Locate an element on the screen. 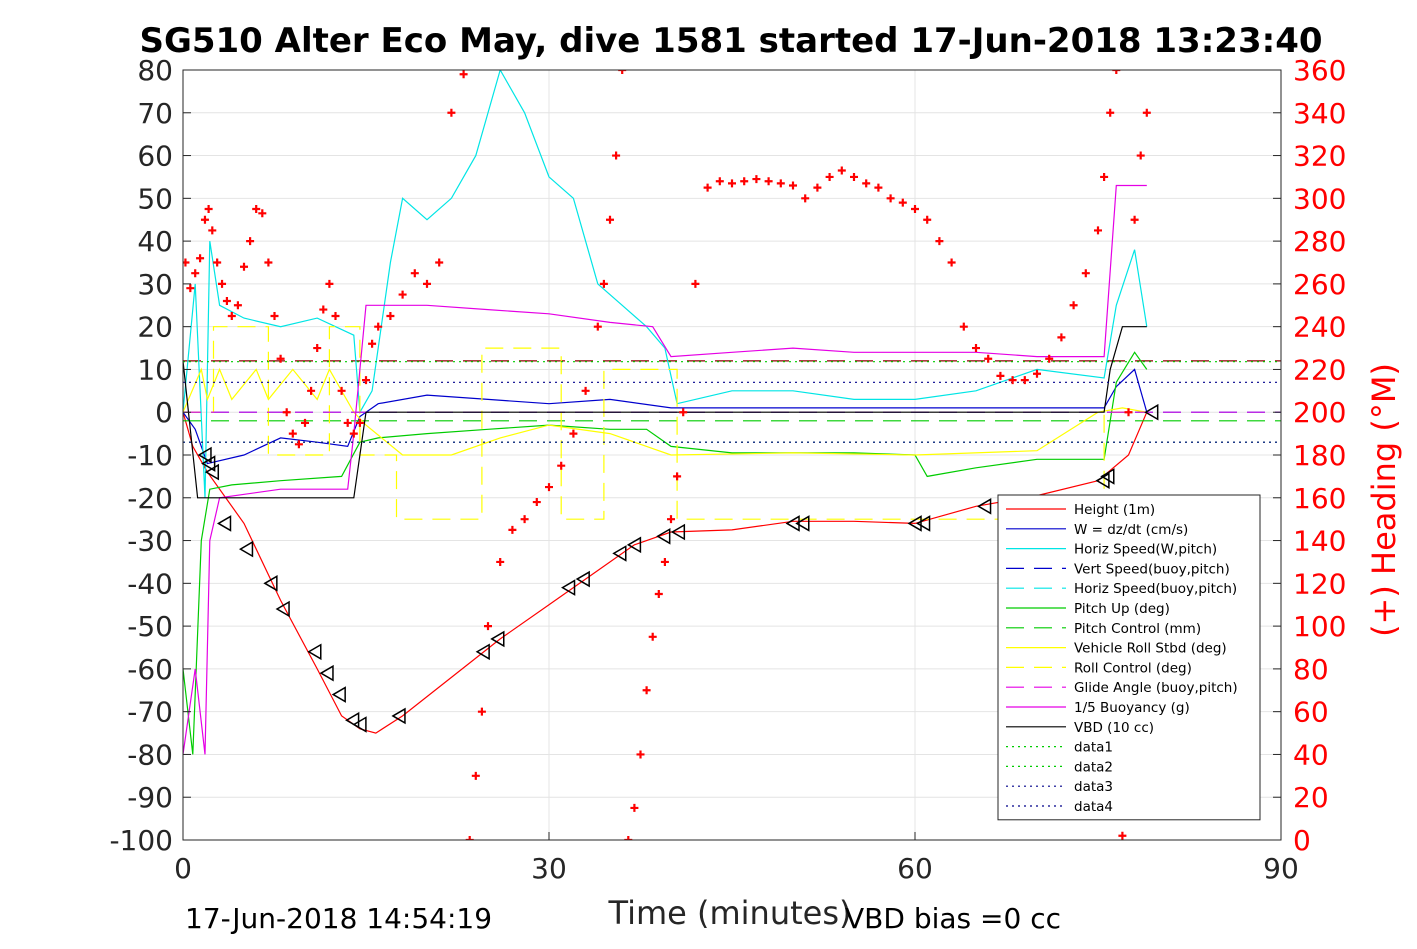 This screenshot has height=949, width=1417. right-tick-label-2: 320 is located at coordinates (1319, 156).